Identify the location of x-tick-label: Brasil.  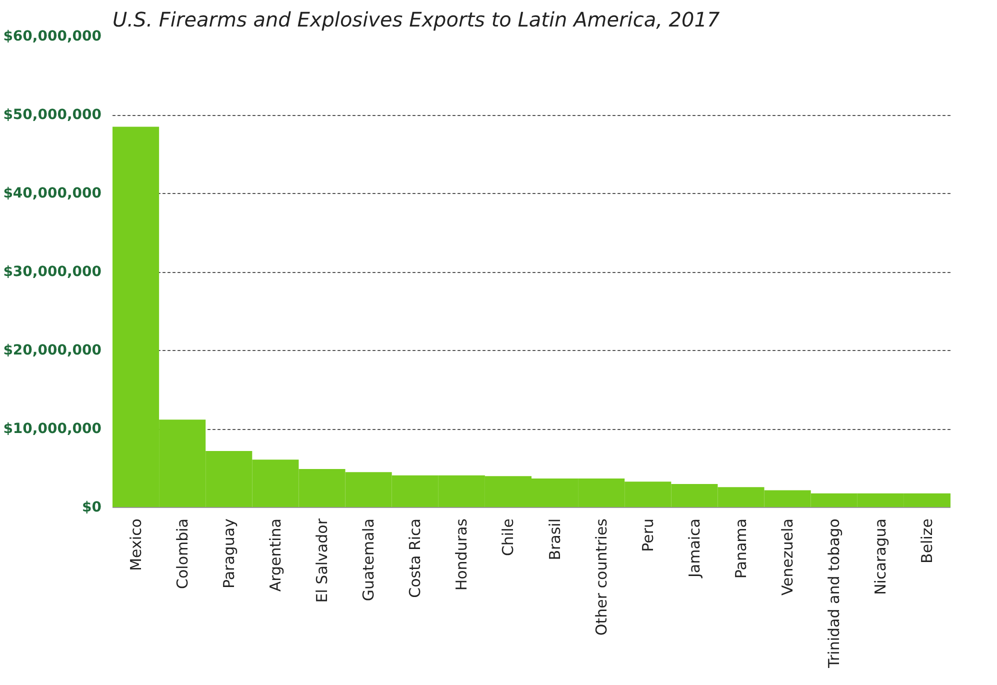
(555, 539).